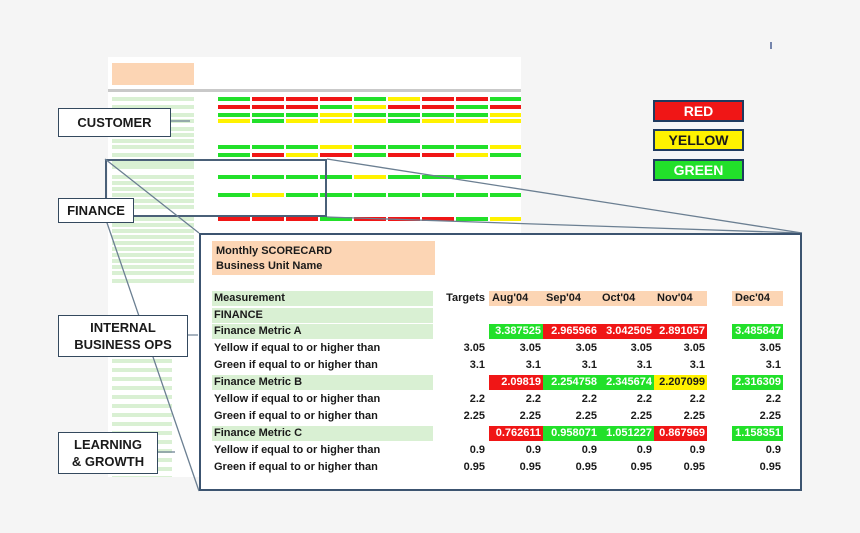 The image size is (860, 533). Describe the element at coordinates (698, 140) in the screenshot. I see `legend-yellow: YELLOW` at that location.